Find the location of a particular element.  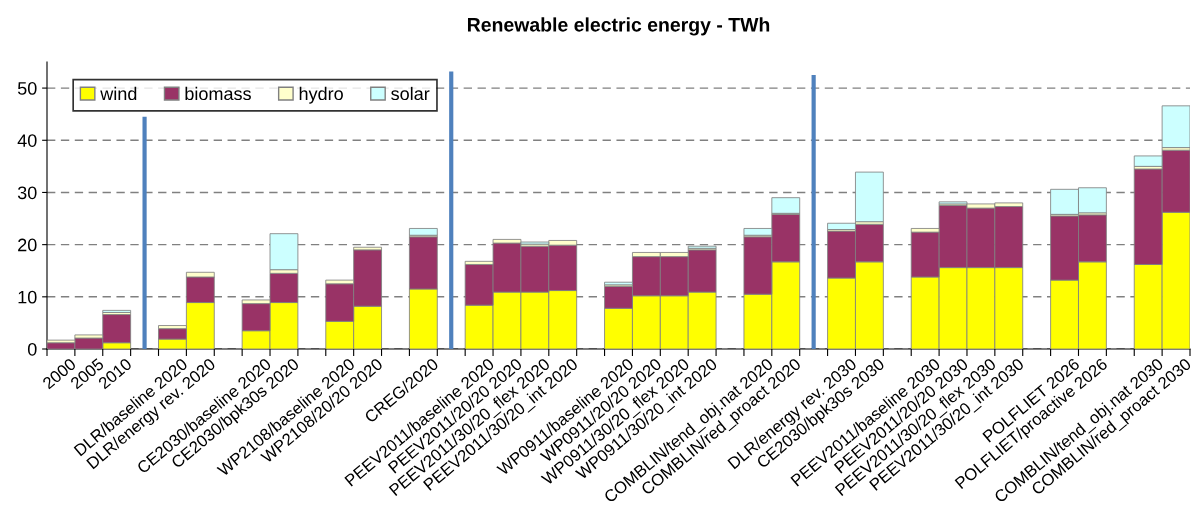

y-tick-label: 10 is located at coordinates (27, 297).